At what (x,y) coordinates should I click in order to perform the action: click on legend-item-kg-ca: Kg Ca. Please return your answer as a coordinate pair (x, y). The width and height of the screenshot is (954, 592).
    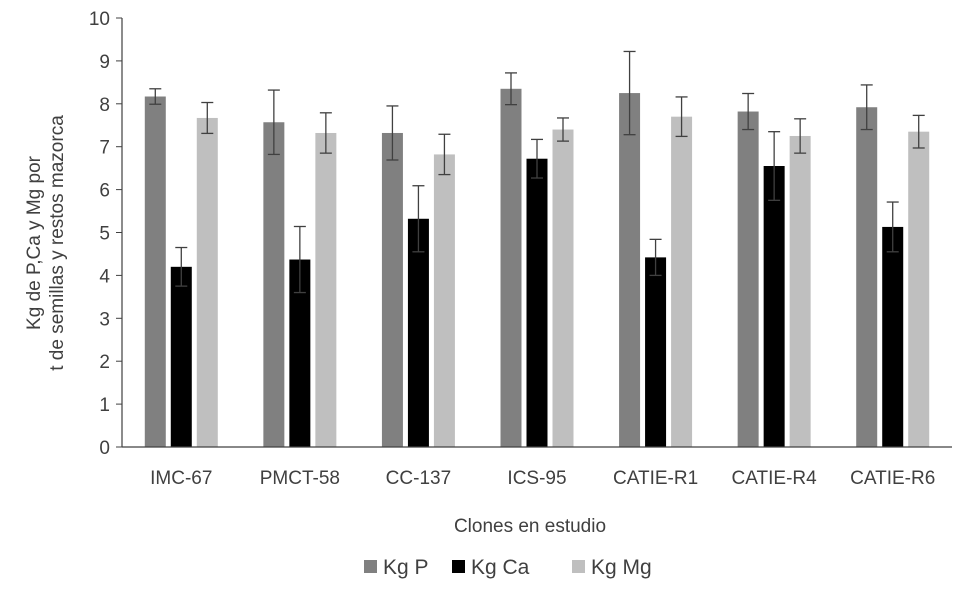
    Looking at the image, I should click on (491, 567).